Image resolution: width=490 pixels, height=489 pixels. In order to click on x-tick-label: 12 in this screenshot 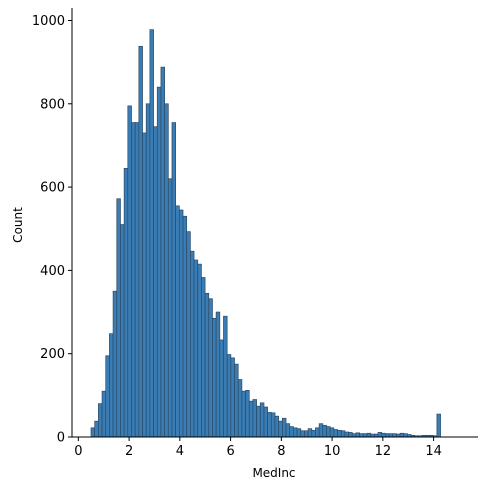, I will do `click(383, 451)`.